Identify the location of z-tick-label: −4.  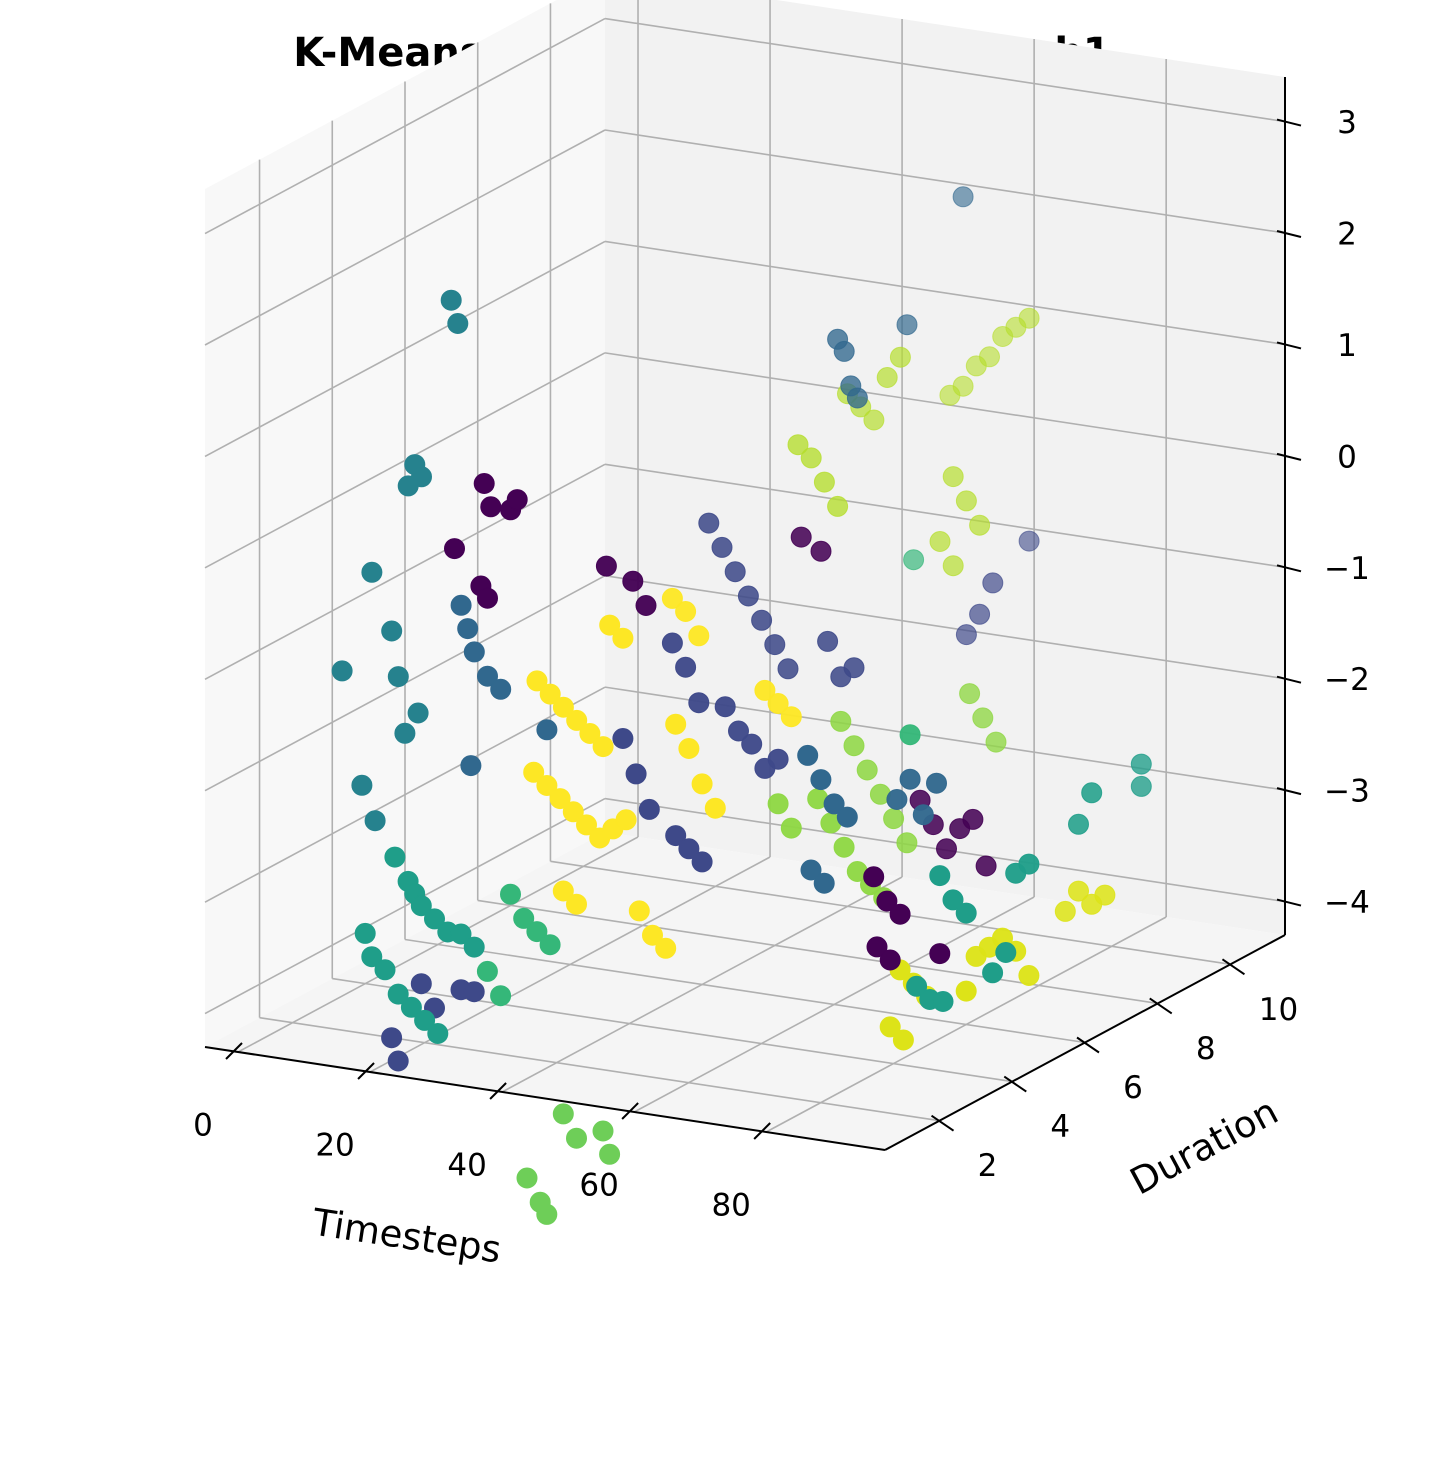
(1347, 903).